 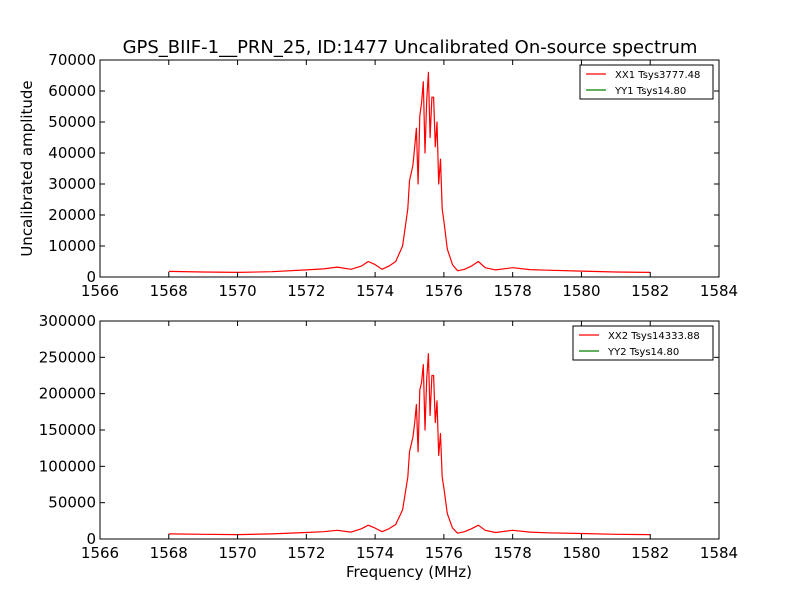 I want to click on y-tick-label: 70000, so click(x=72, y=60).